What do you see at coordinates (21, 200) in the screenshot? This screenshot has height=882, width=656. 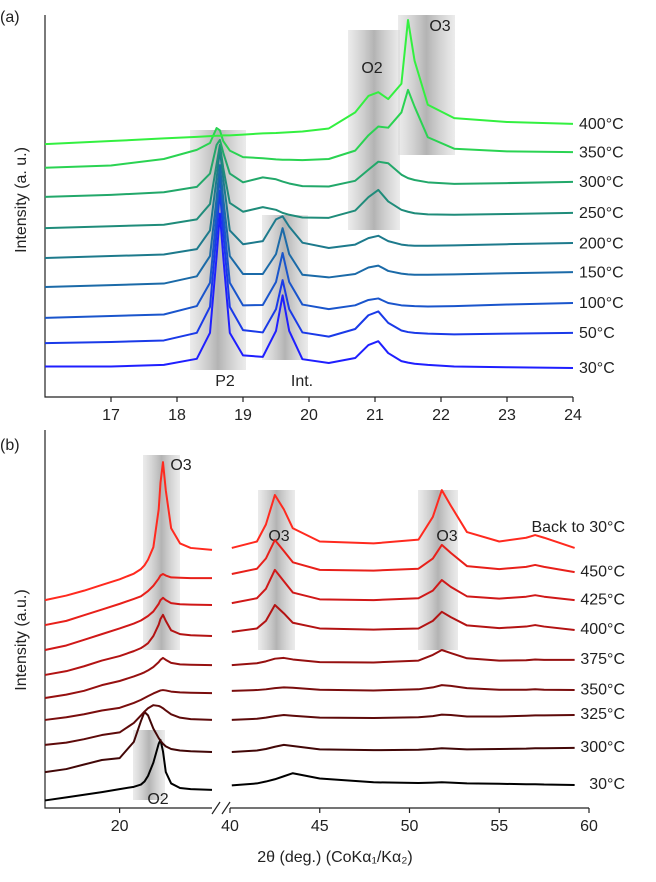 I see `y-axis-label: Intensity (a. u.)` at bounding box center [21, 200].